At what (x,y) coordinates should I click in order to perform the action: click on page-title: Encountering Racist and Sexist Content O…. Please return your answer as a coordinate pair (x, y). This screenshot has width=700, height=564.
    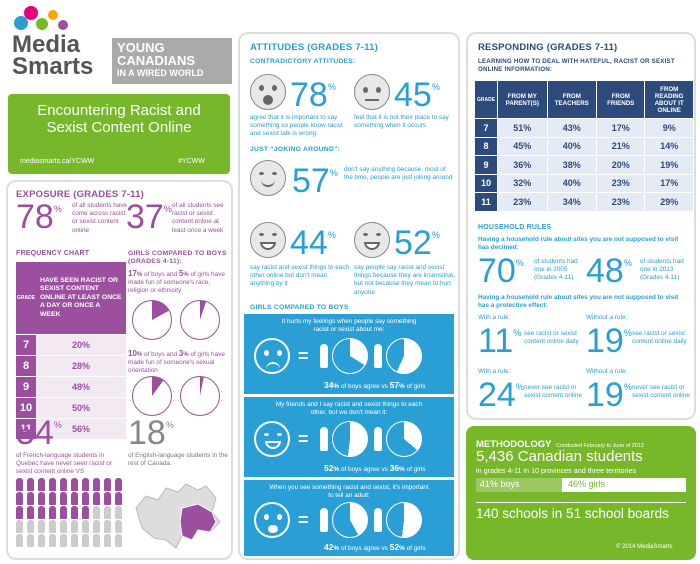
    Looking at the image, I should click on (119, 119).